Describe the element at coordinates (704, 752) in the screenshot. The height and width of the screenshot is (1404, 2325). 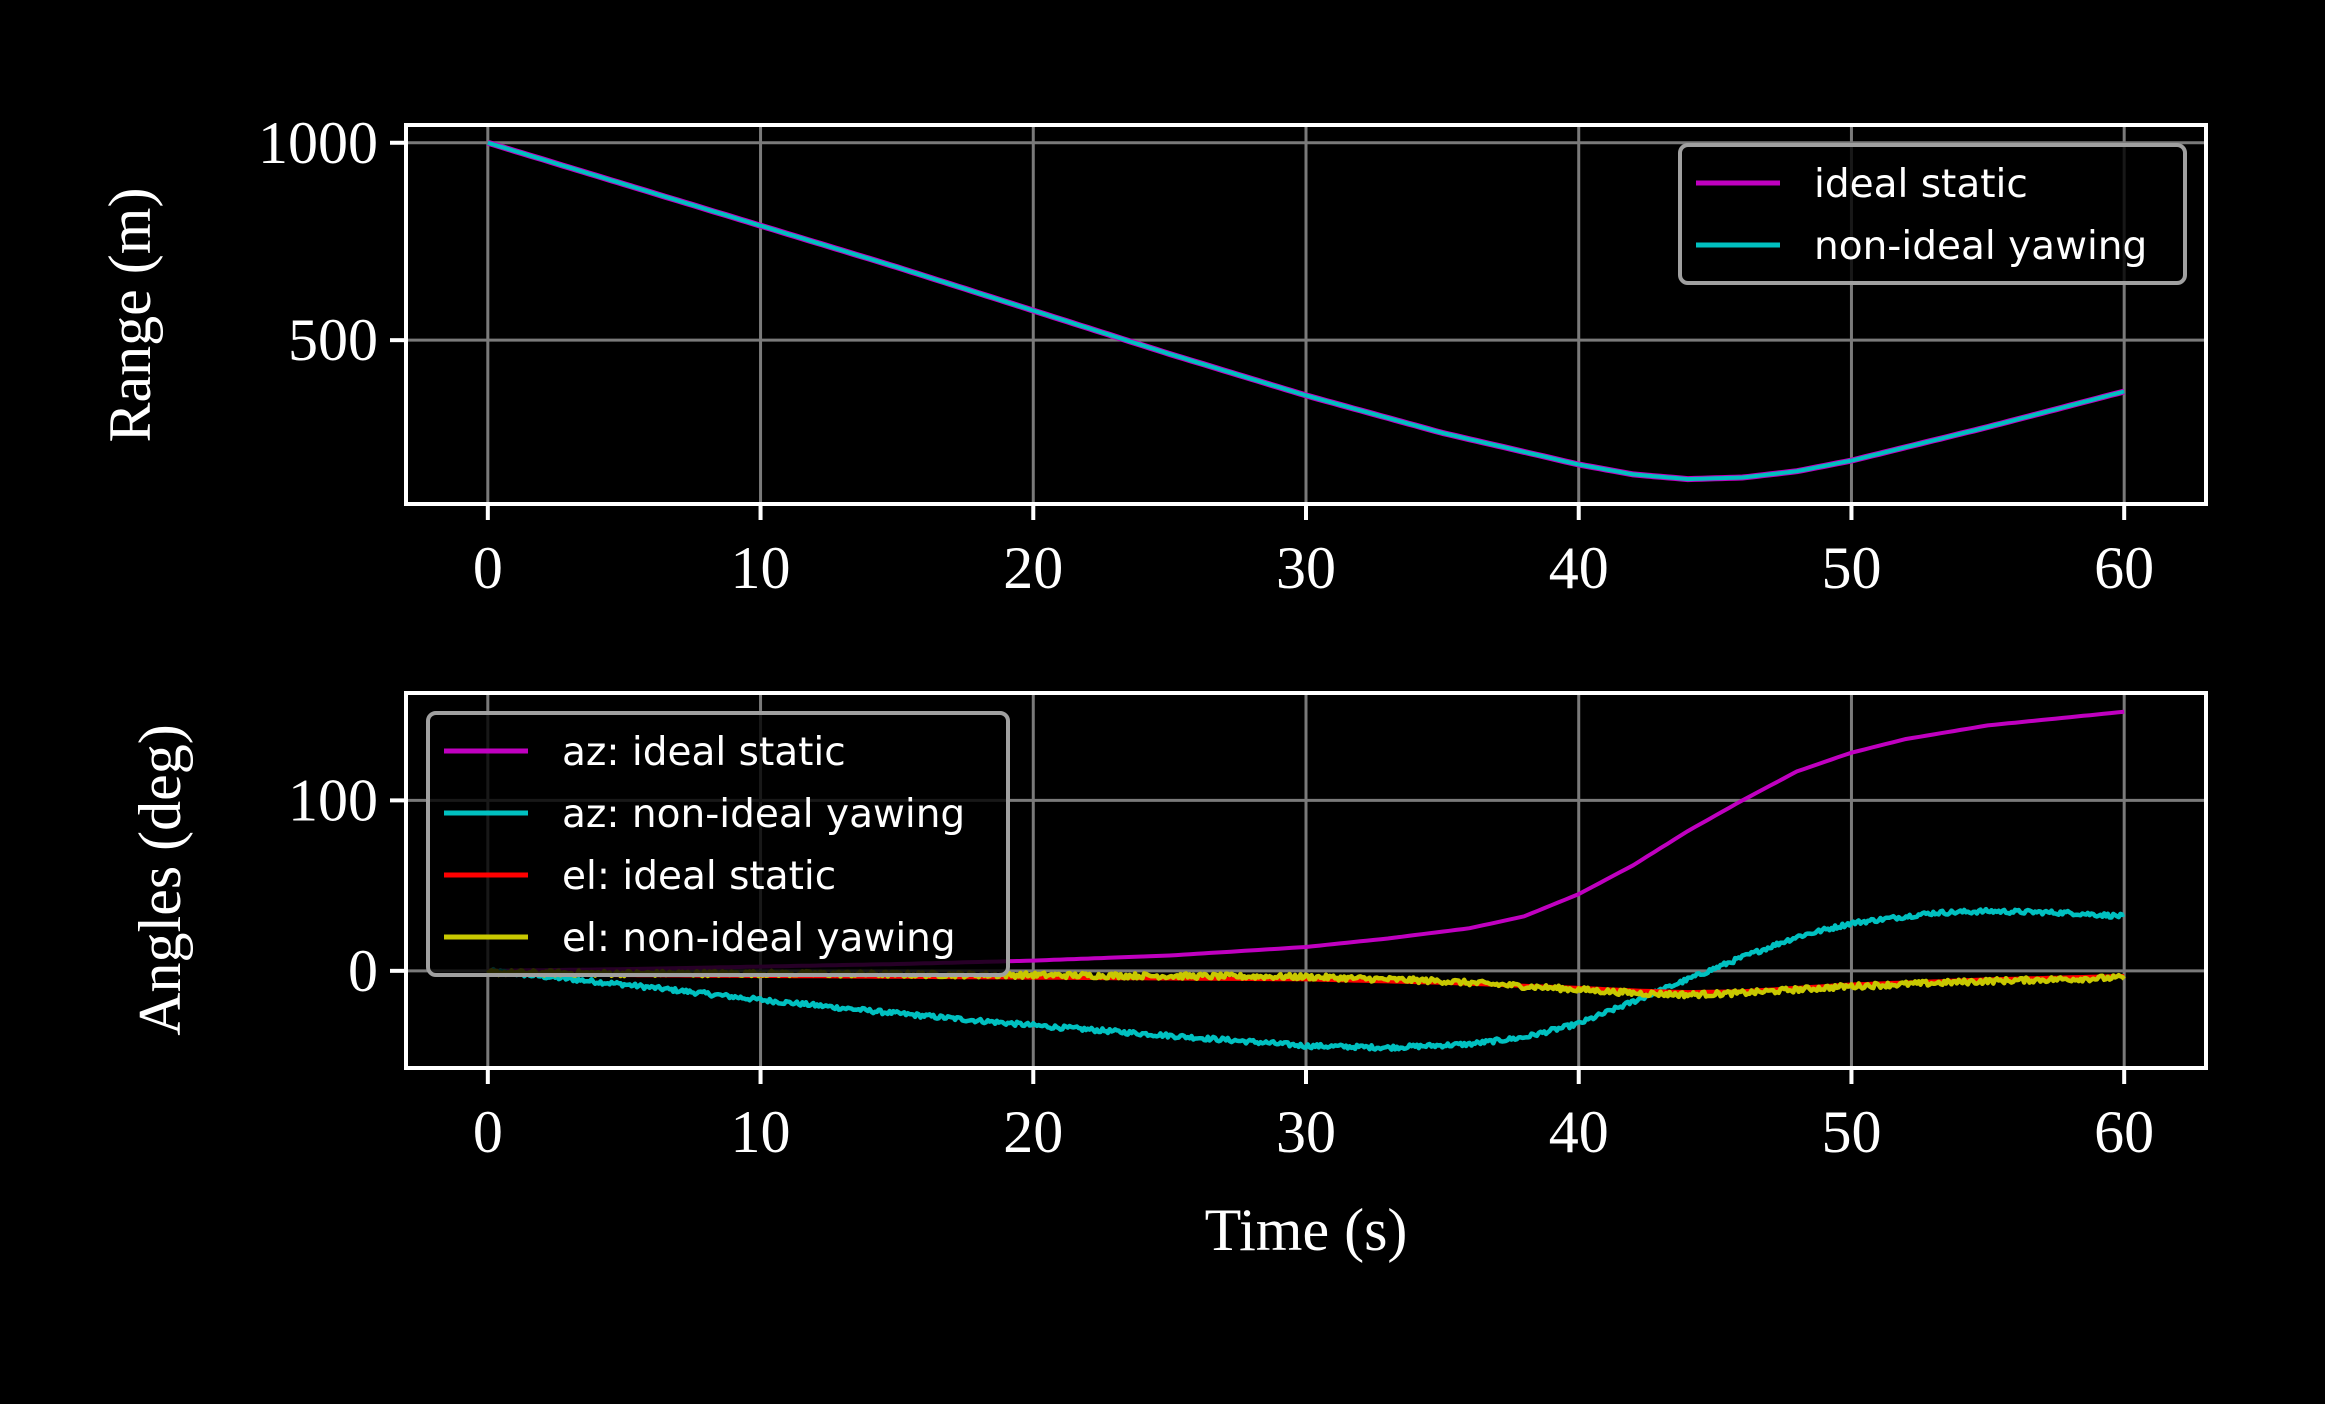
I see `angles-legend-label: az: ideal static` at that location.